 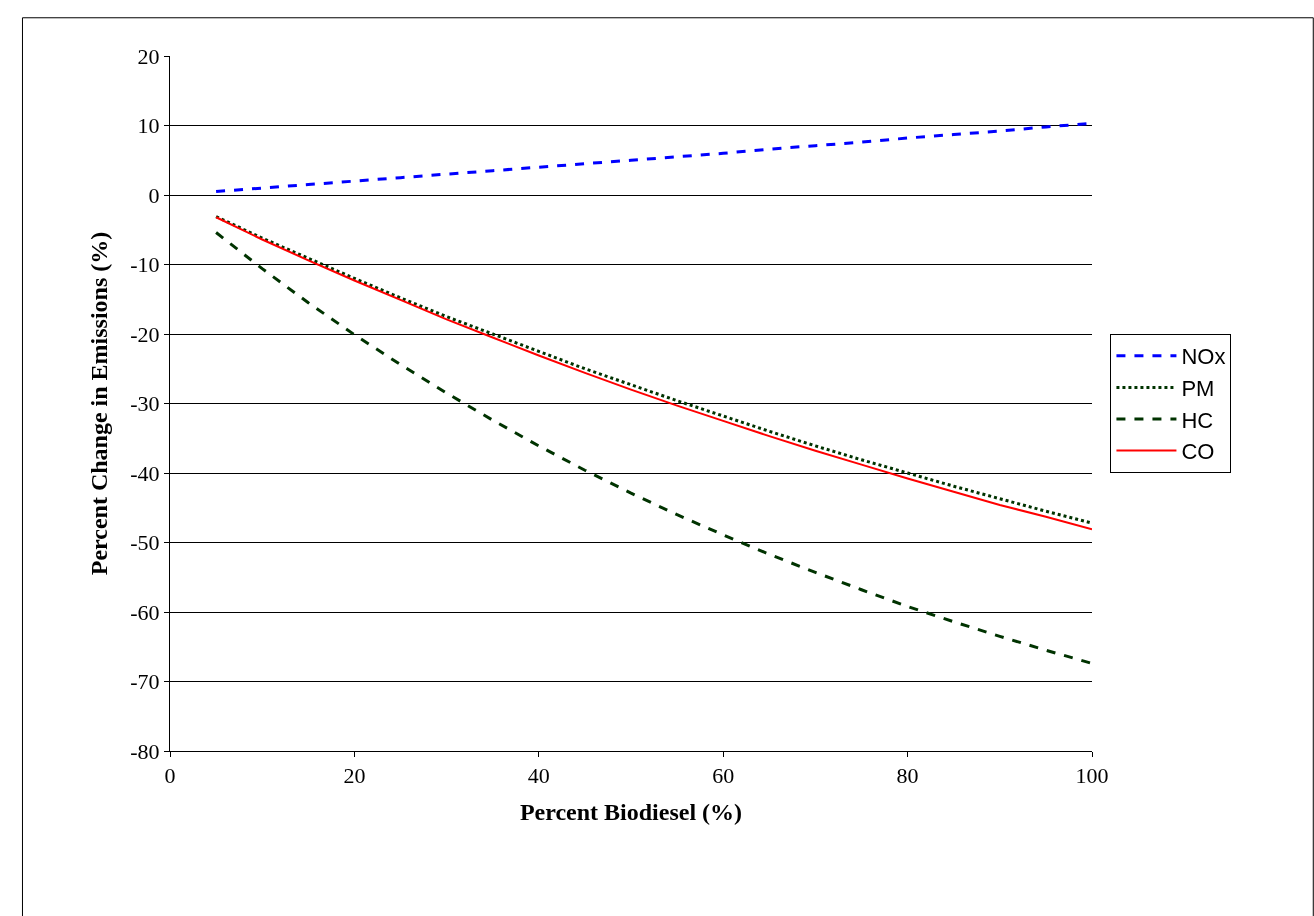 What do you see at coordinates (907, 776) in the screenshot?
I see `x-tick-label: 80` at bounding box center [907, 776].